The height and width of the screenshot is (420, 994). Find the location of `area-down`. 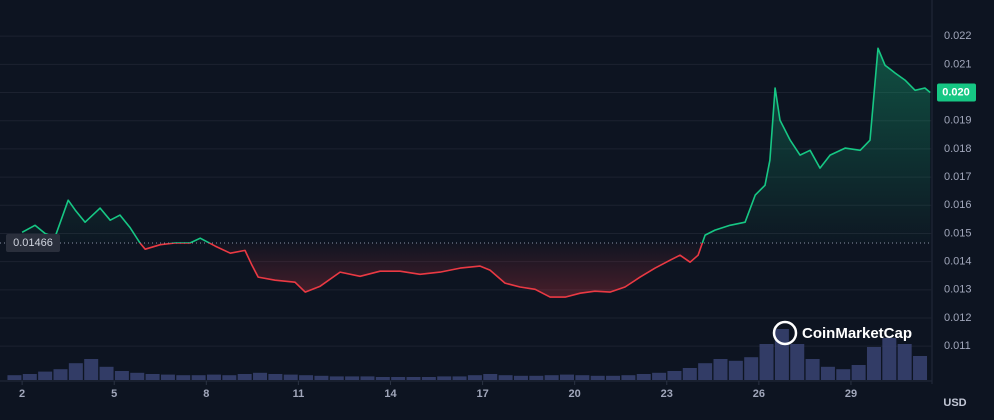

area-down is located at coordinates (421, 270).